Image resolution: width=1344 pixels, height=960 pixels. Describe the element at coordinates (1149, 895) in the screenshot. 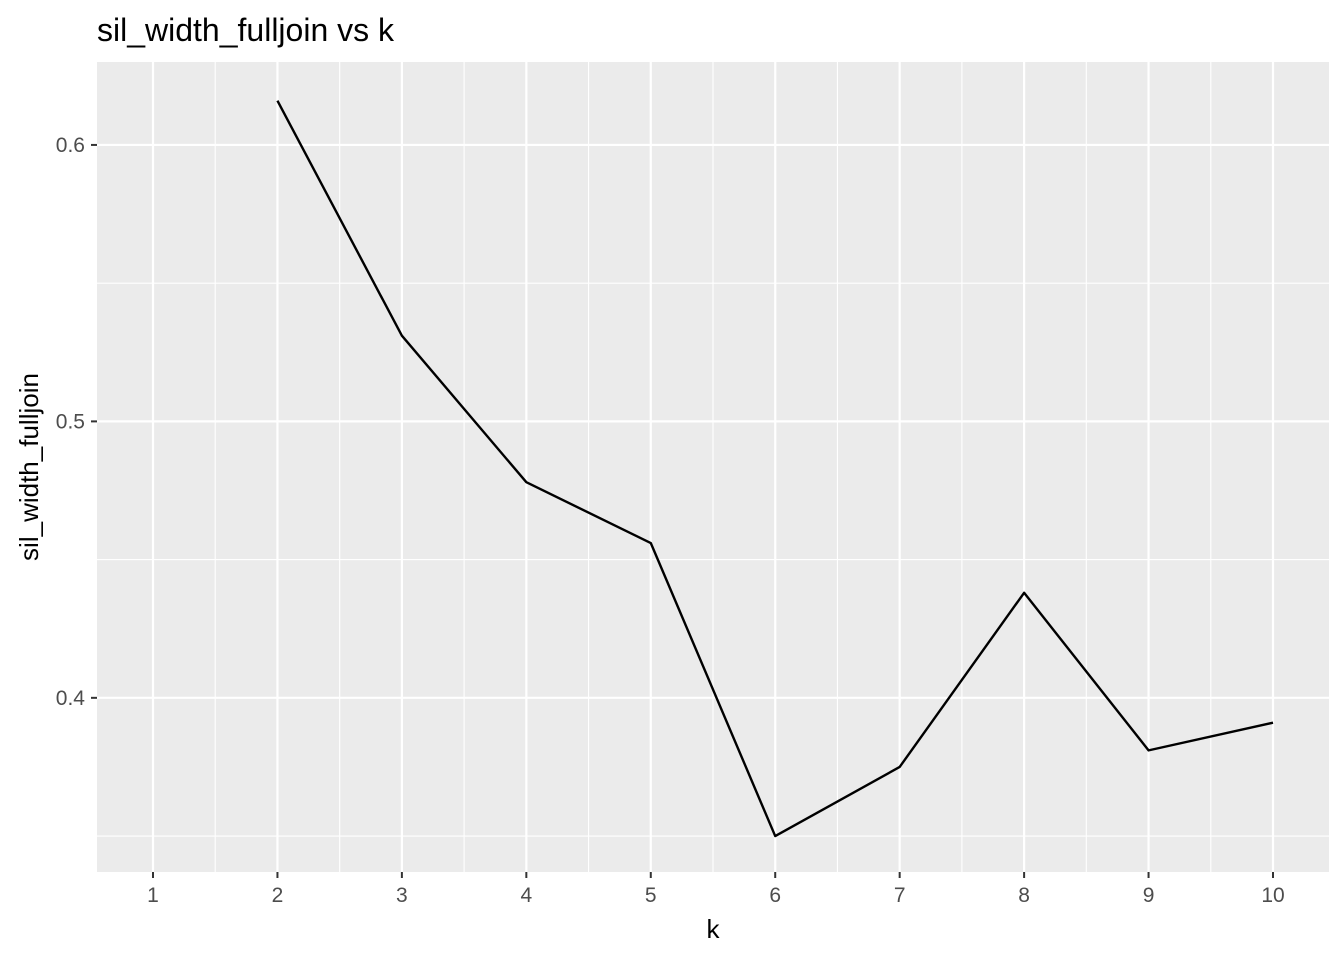

I see `x-tick-label: 9` at that location.